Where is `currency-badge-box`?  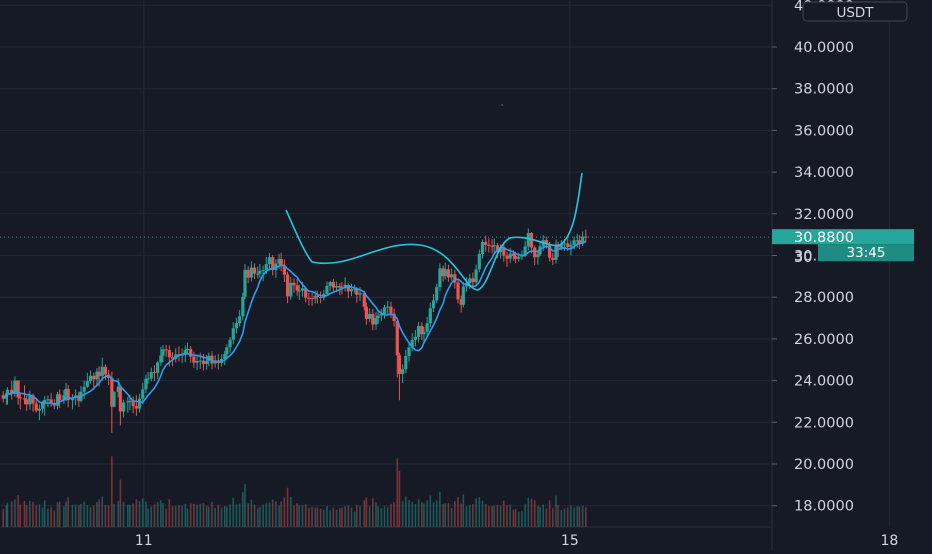 currency-badge-box is located at coordinates (855, 11).